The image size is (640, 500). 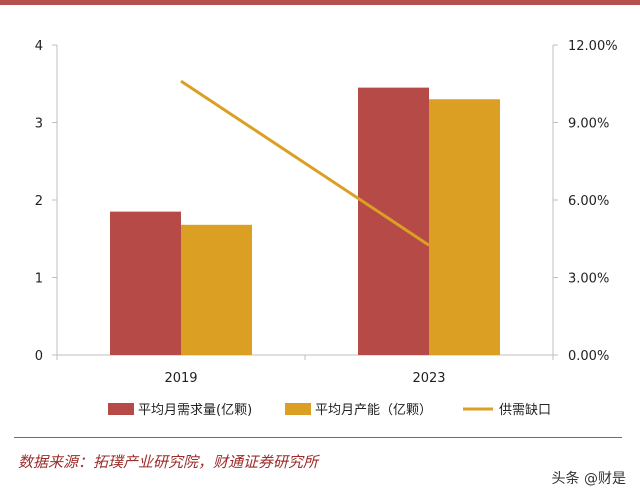 I want to click on legend-demand-swatch, so click(x=121, y=409).